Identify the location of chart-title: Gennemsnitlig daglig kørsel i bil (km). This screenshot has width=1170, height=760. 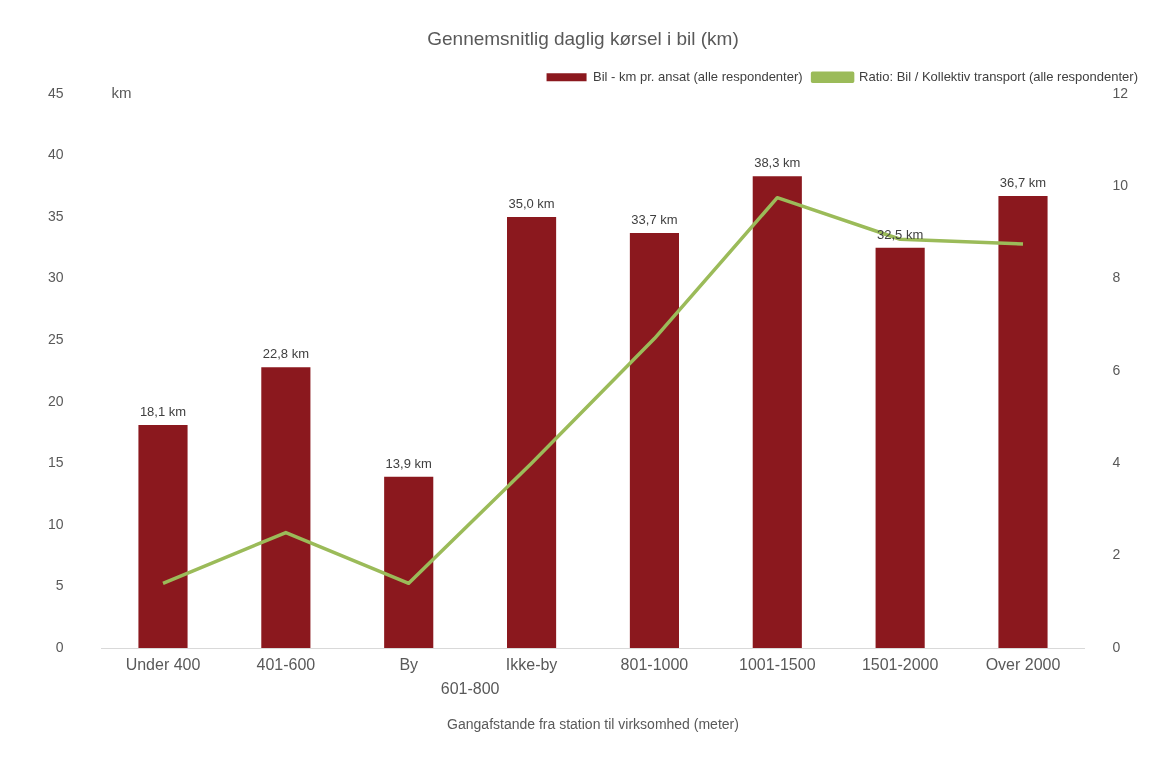
(583, 38).